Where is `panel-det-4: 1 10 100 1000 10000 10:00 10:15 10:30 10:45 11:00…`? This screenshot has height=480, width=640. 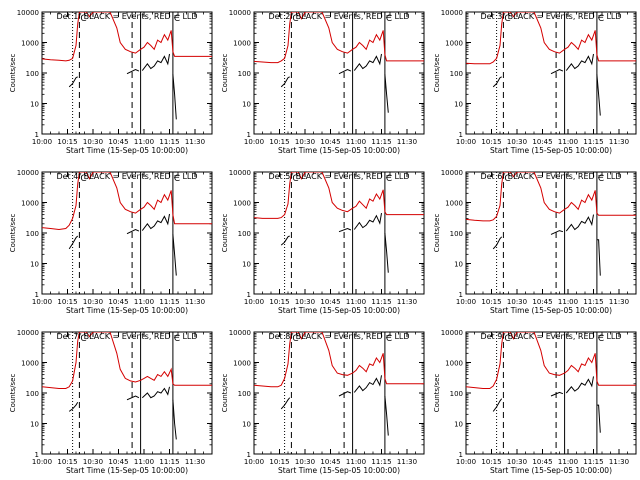 panel-det-4: 1 10 100 1000 10000 10:00 10:15 10:30 10:45 11:00… is located at coordinates (111, 242).